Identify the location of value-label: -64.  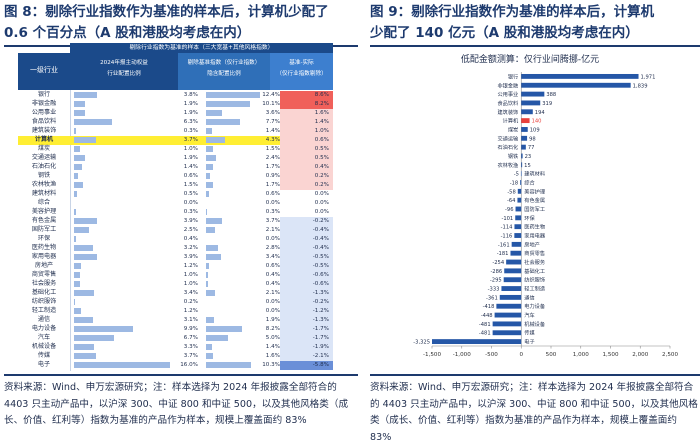
(511, 201).